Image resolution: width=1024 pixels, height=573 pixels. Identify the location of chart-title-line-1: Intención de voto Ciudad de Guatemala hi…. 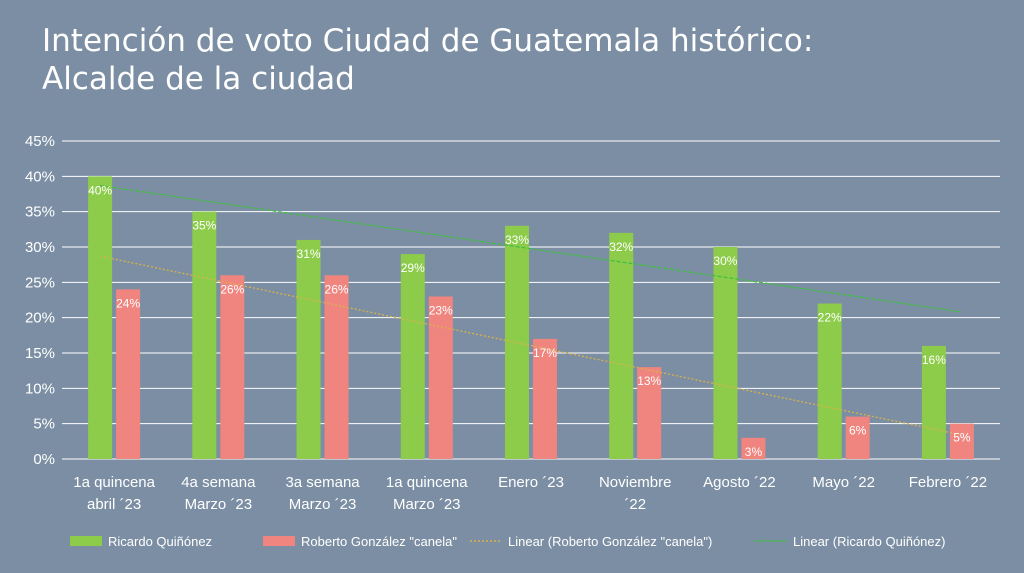
(428, 41).